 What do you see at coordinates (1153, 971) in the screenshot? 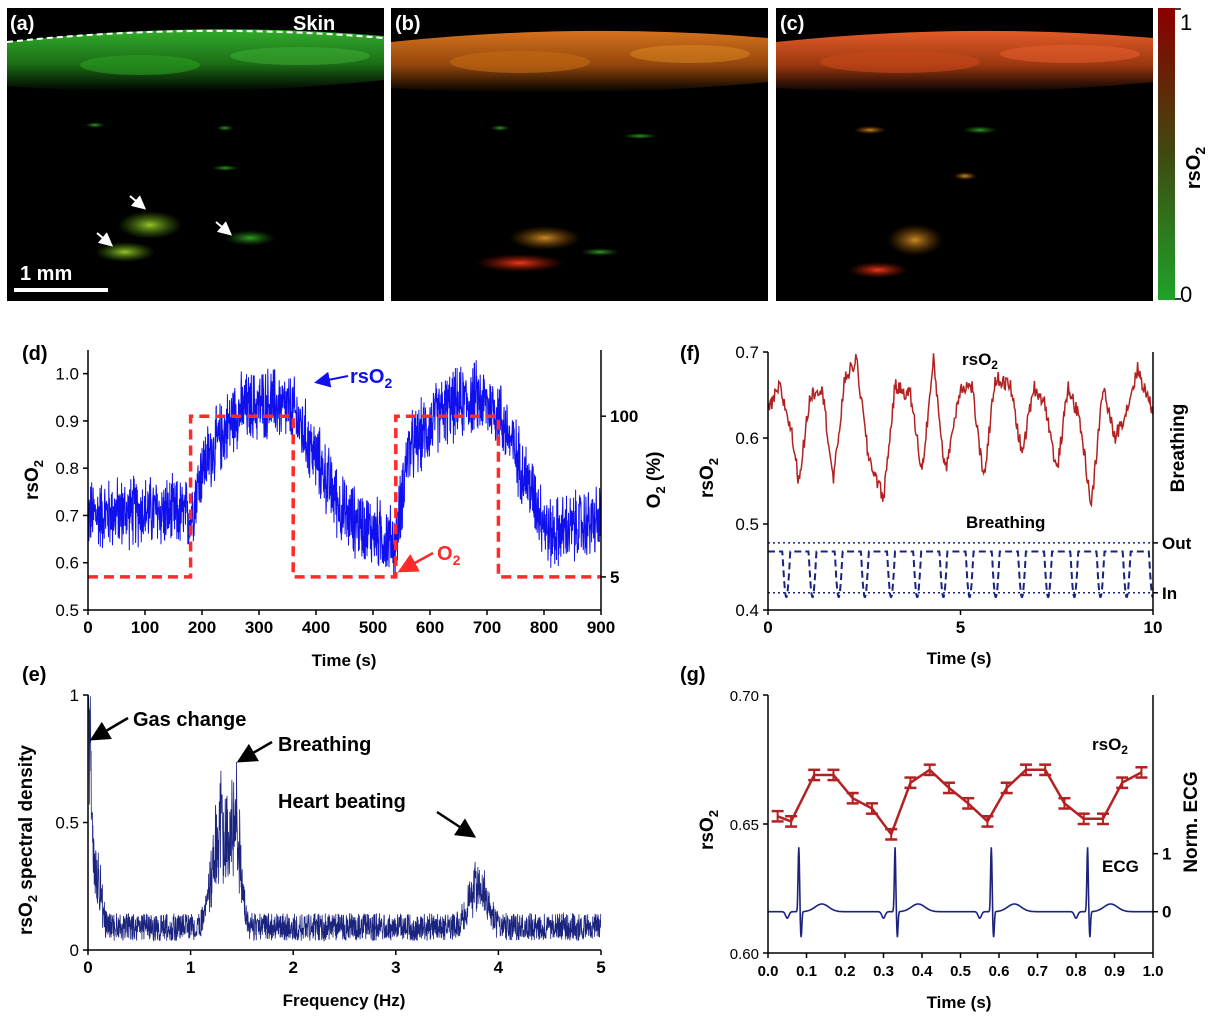
I see `x-tick-label: 1.0` at bounding box center [1153, 971].